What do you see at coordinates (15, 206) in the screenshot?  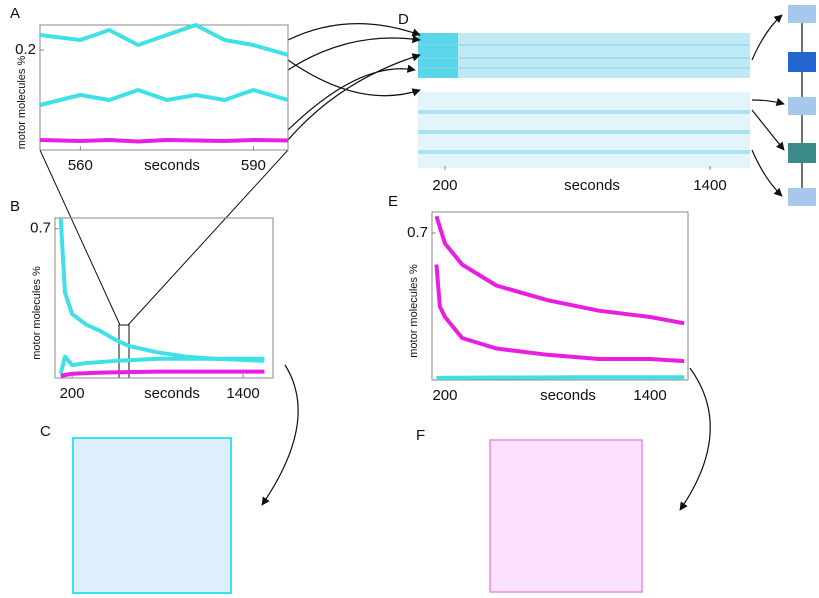 I see `panel-label: B` at bounding box center [15, 206].